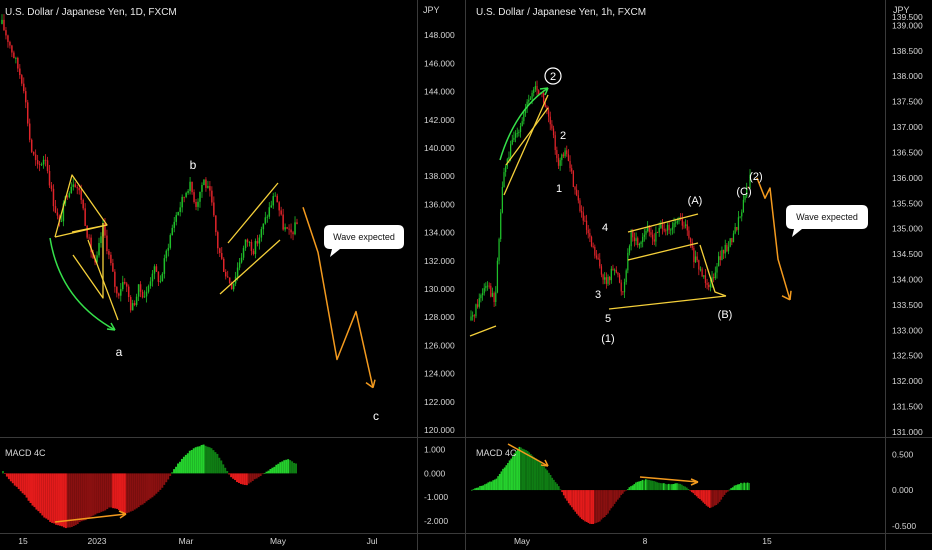 Image resolution: width=932 pixels, height=550 pixels. What do you see at coordinates (435, 450) in the screenshot?
I see `daily-macd-y-tick: 1.000` at bounding box center [435, 450].